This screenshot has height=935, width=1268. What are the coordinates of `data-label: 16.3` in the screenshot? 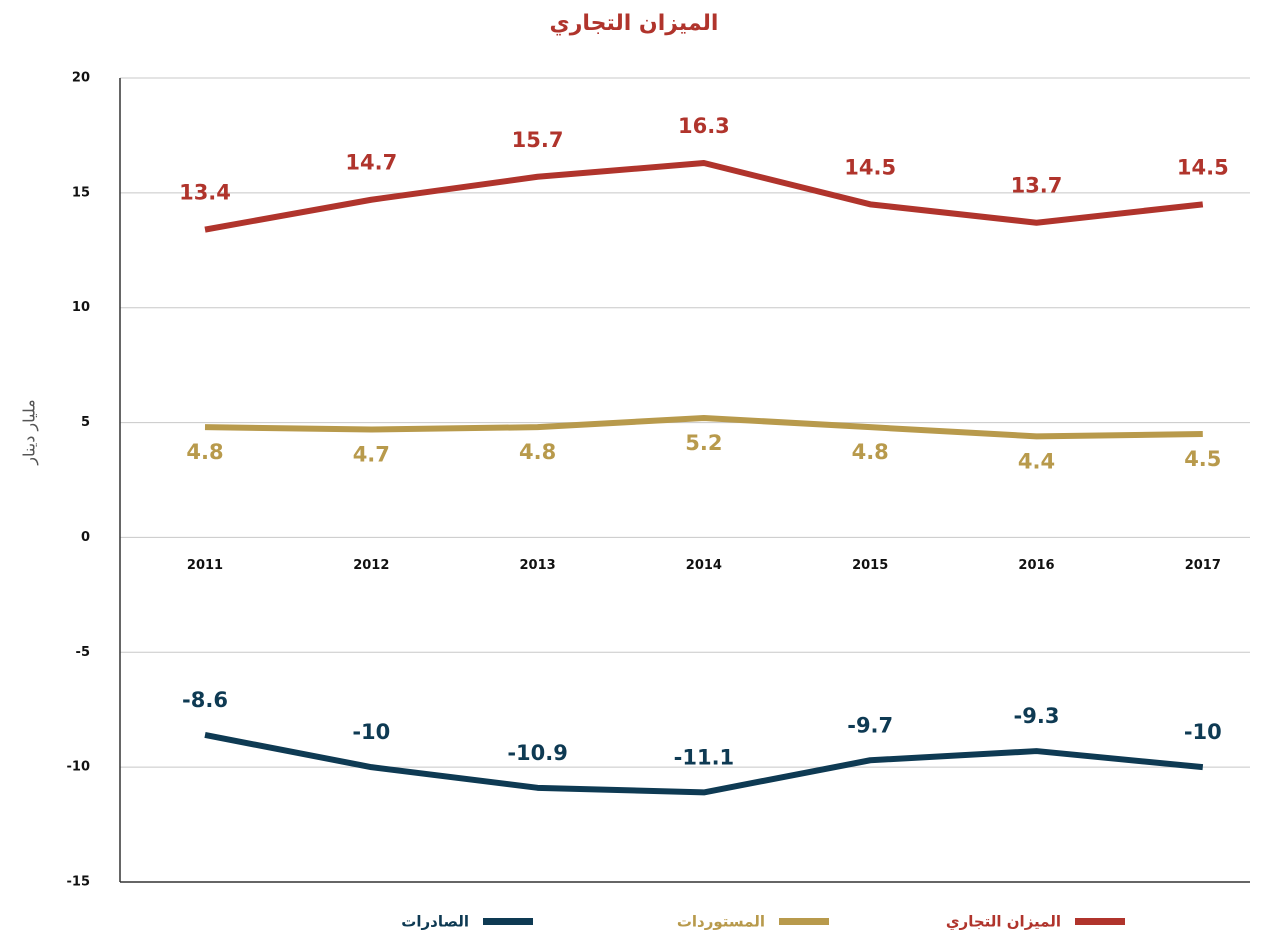 It's located at (704, 126).